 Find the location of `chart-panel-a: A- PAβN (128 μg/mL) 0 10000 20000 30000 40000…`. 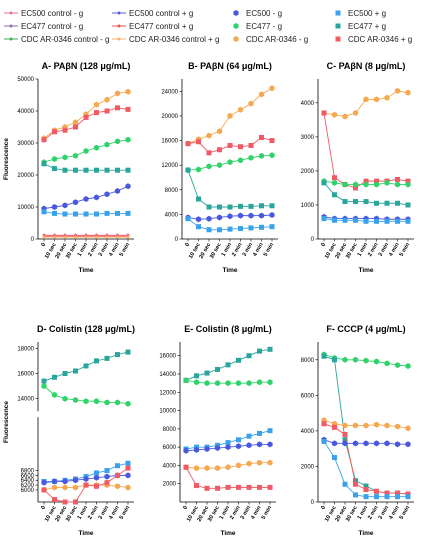

chart-panel-a: A- PAβN (128 μg/mL) 0 10000 20000 30000 40000… is located at coordinates (68, 167).